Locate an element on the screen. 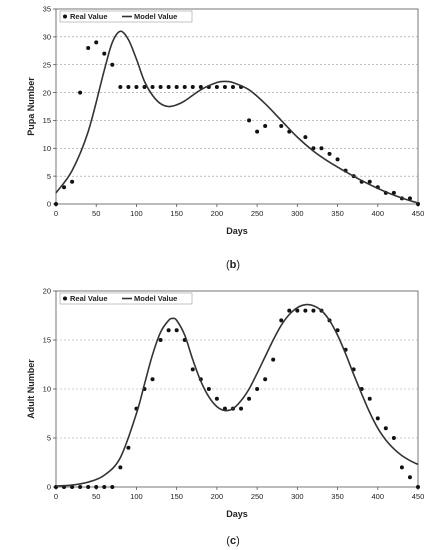 This screenshot has height=550, width=434. panel-caption-letter: b is located at coordinates (233, 265).